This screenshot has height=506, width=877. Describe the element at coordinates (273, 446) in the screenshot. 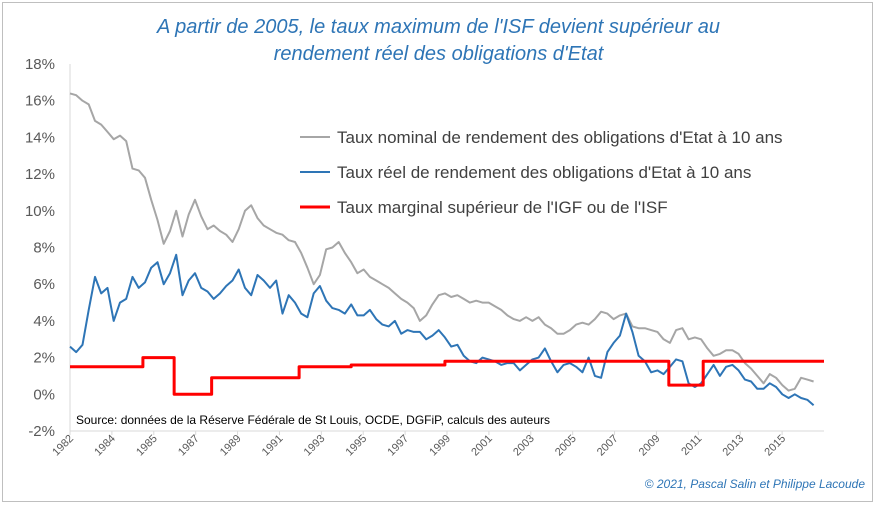

I see `x-tick-label: 1991` at that location.